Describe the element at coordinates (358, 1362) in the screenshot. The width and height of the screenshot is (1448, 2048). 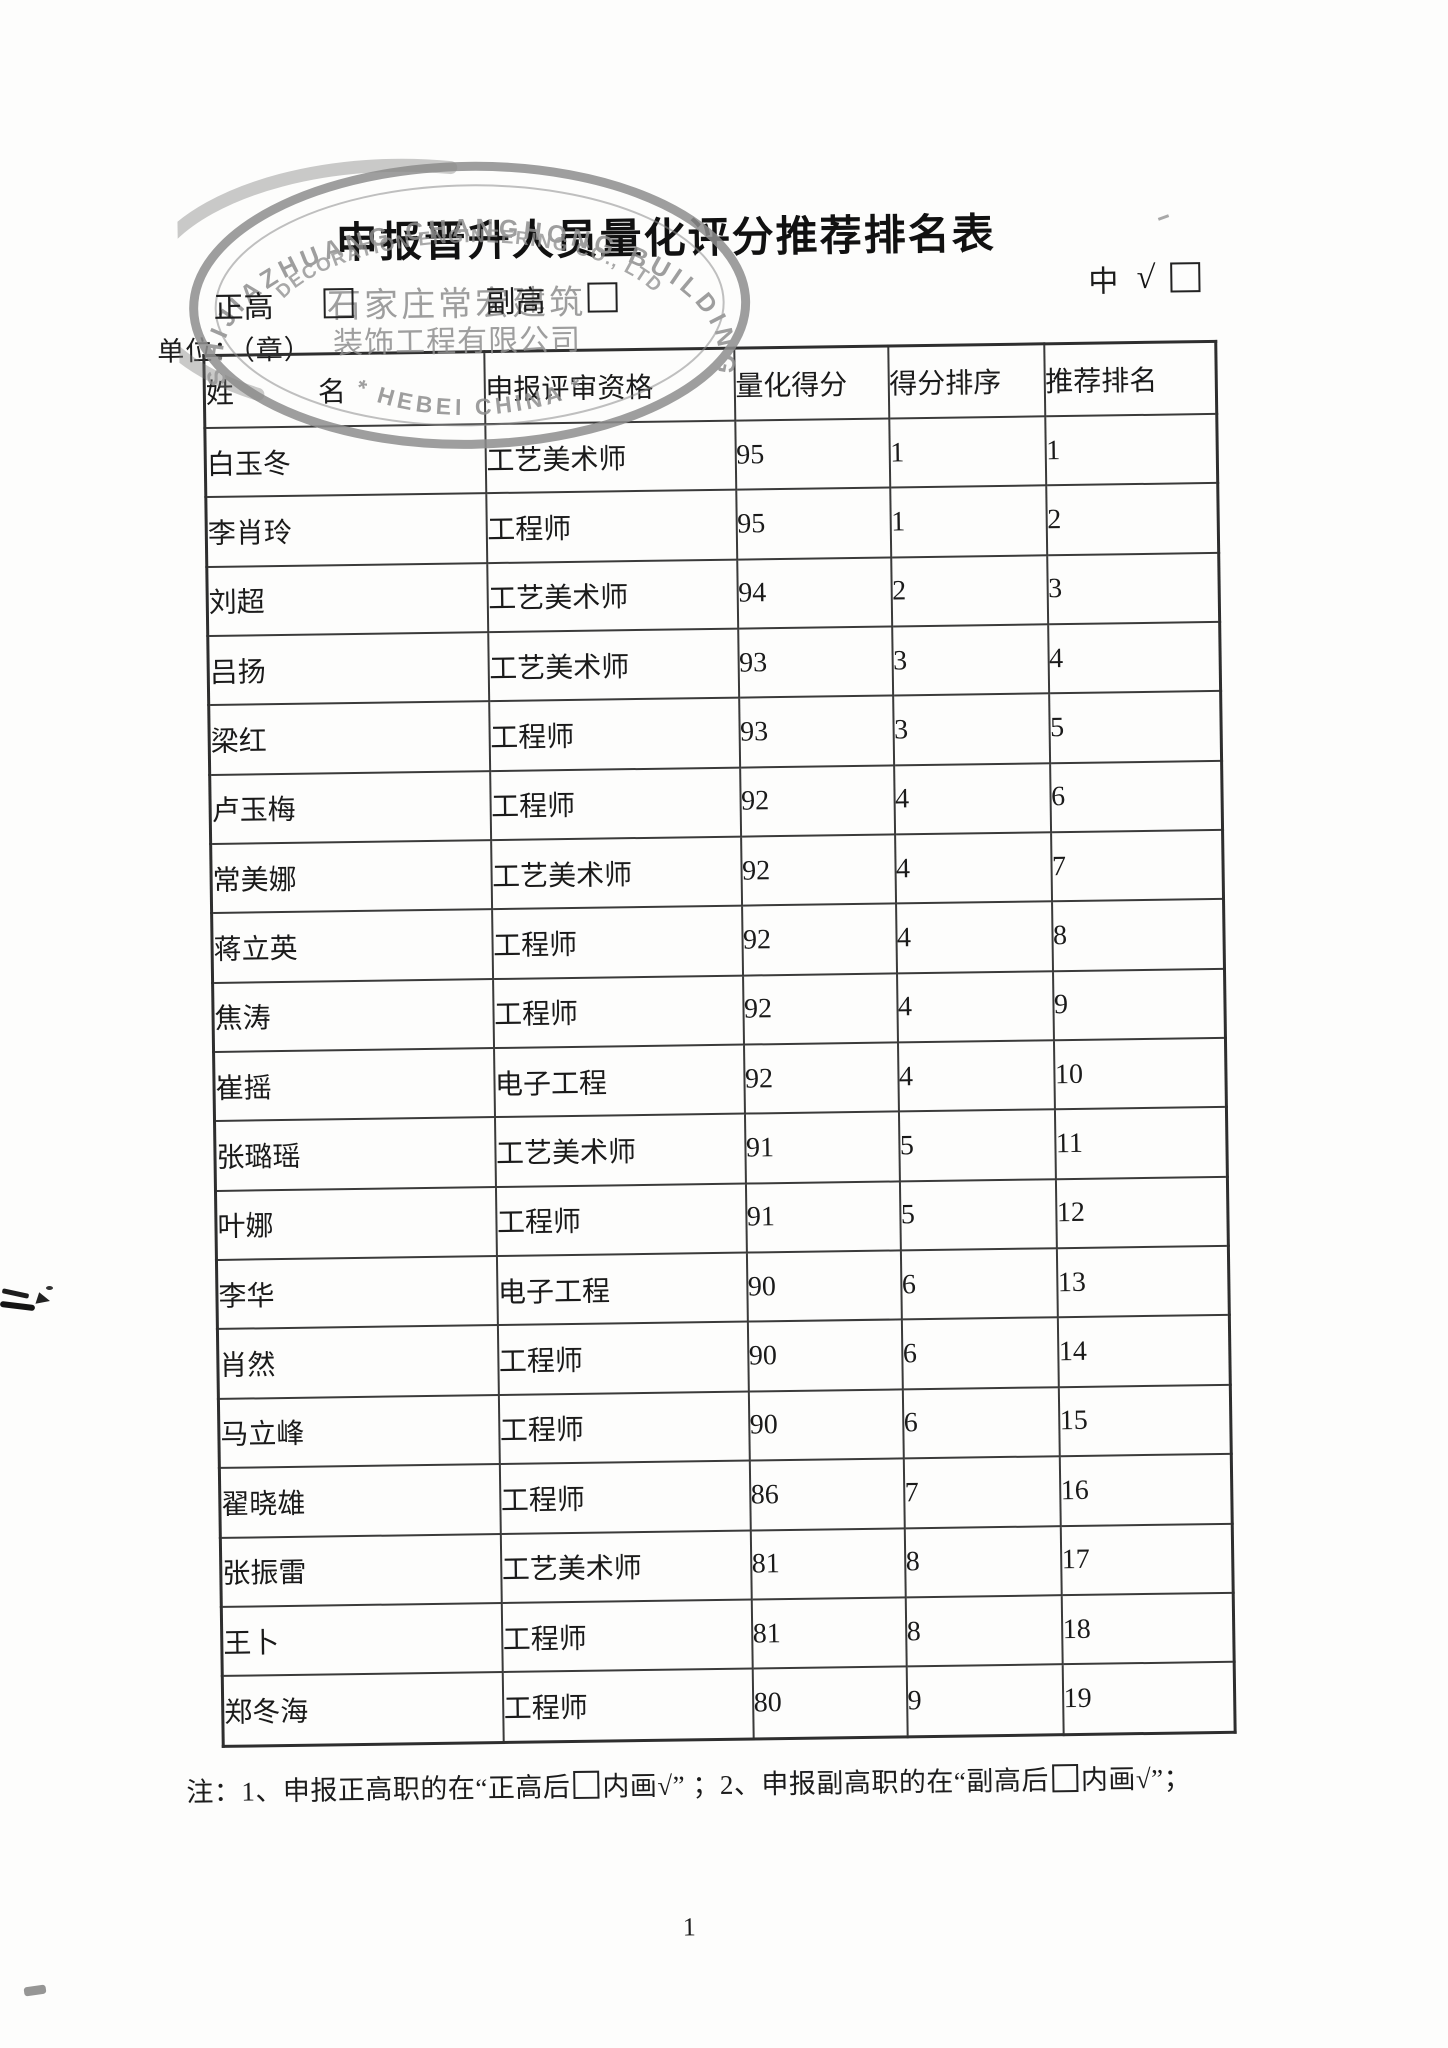
I see `name-cell: 肖然` at that location.